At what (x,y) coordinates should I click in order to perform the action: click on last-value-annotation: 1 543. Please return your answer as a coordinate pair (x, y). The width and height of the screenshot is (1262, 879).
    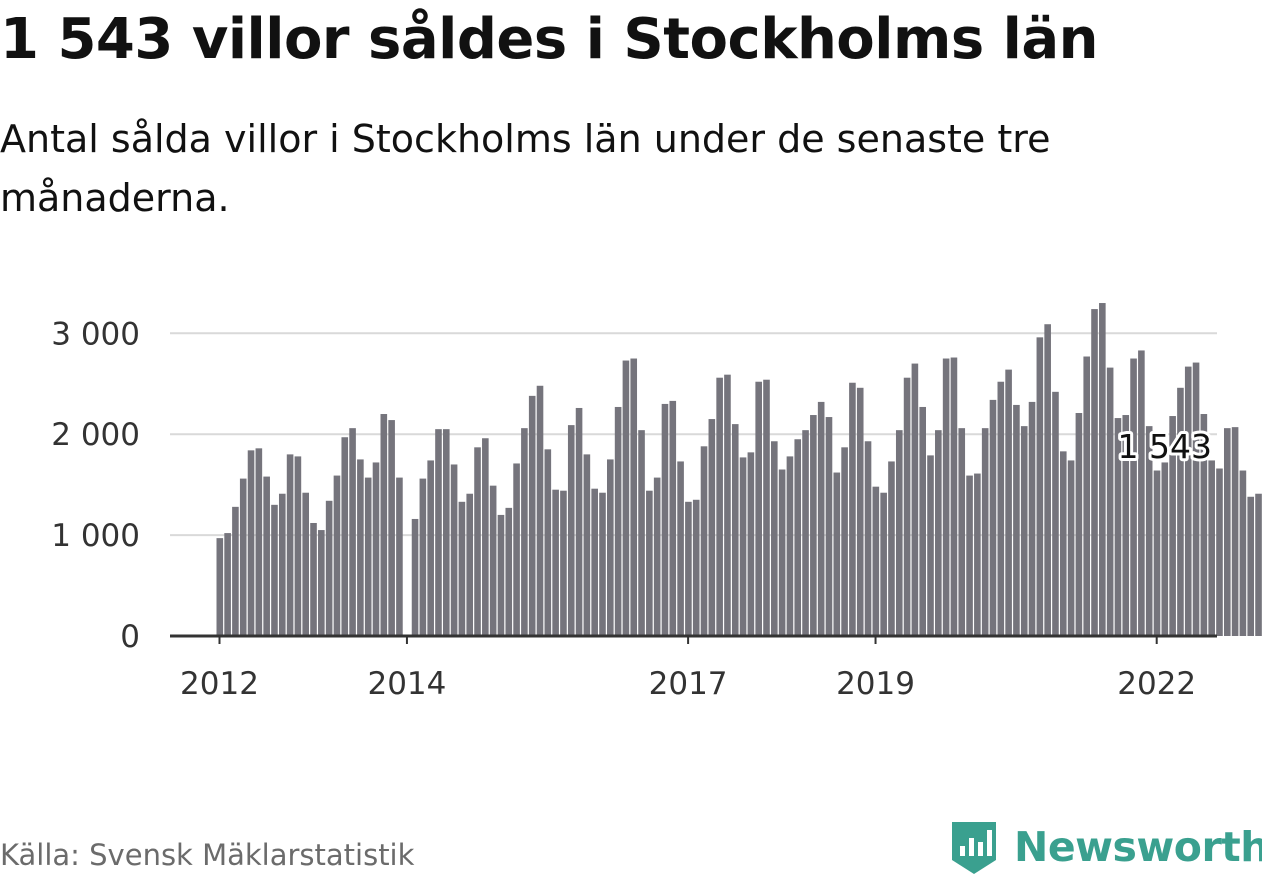
    Looking at the image, I should click on (1165, 446).